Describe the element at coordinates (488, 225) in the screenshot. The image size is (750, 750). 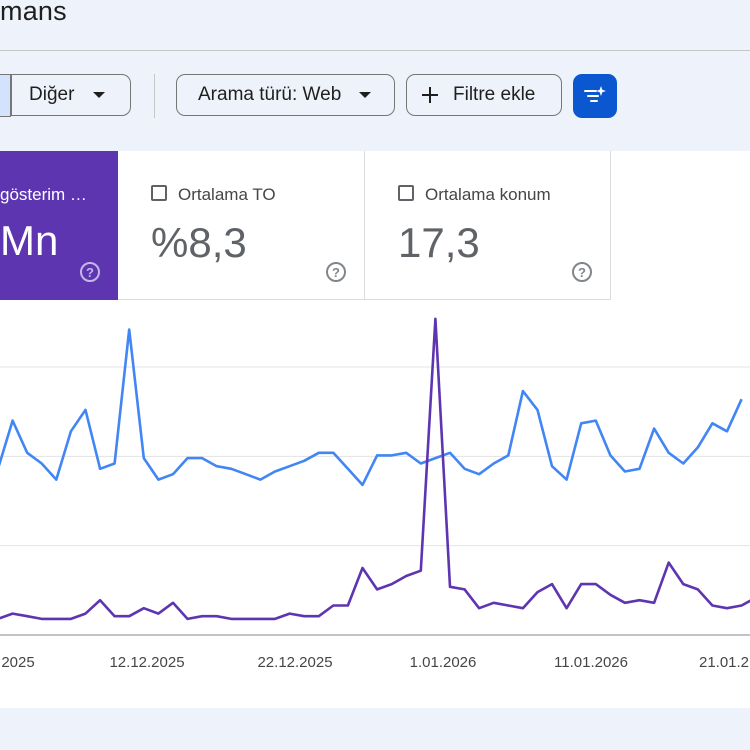
I see `position-card: Ortalama konum 17,3 ?` at that location.